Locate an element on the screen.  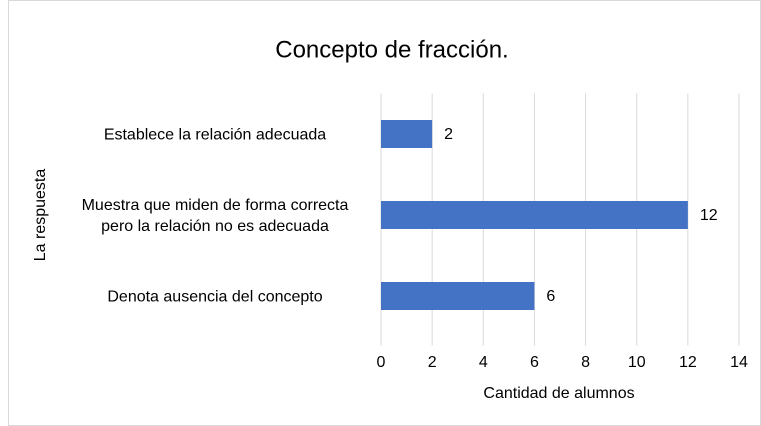
data-label: 6 is located at coordinates (550, 296).